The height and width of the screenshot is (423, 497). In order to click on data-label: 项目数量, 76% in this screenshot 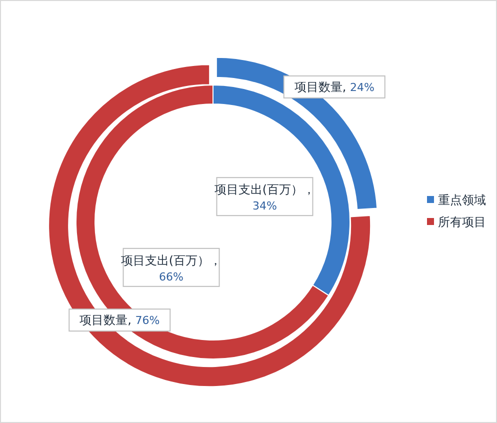, I will do `click(120, 320)`.